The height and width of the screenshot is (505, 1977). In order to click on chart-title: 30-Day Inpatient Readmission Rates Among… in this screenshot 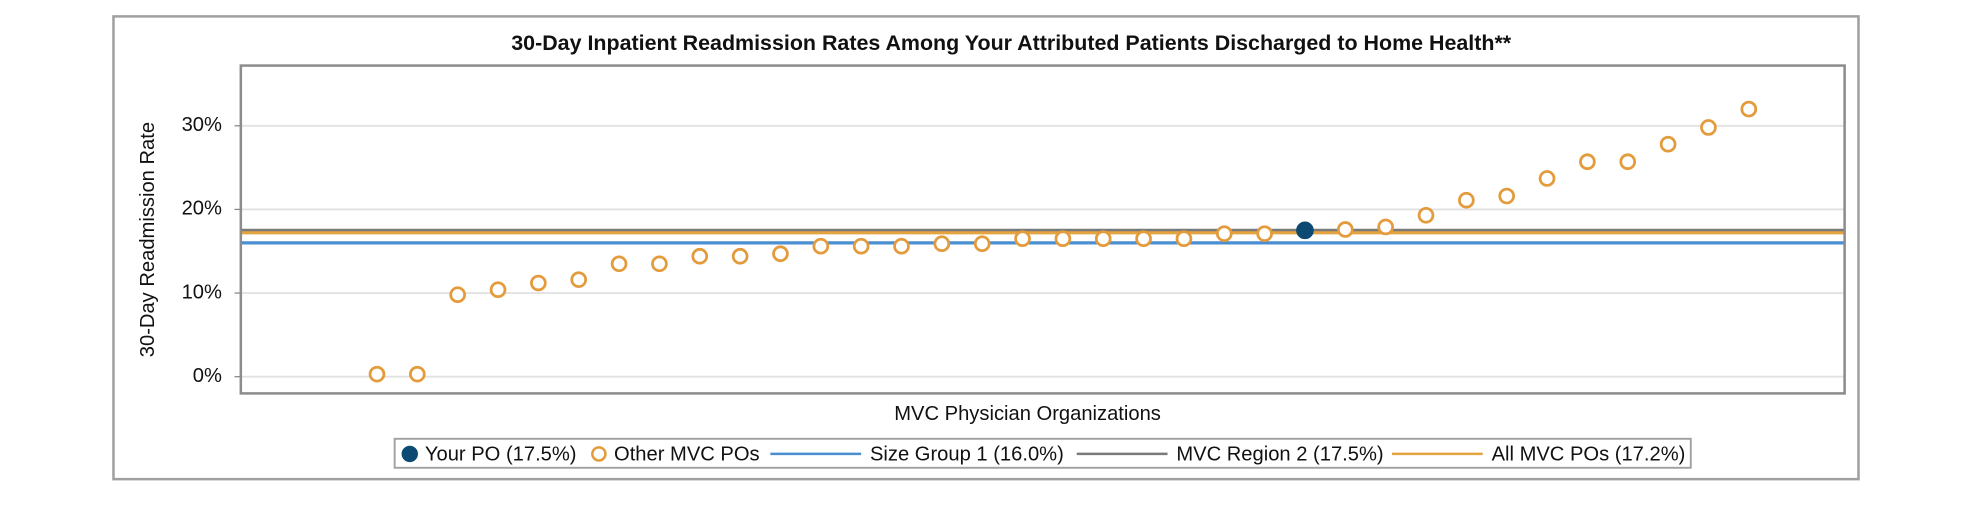, I will do `click(1011, 43)`.